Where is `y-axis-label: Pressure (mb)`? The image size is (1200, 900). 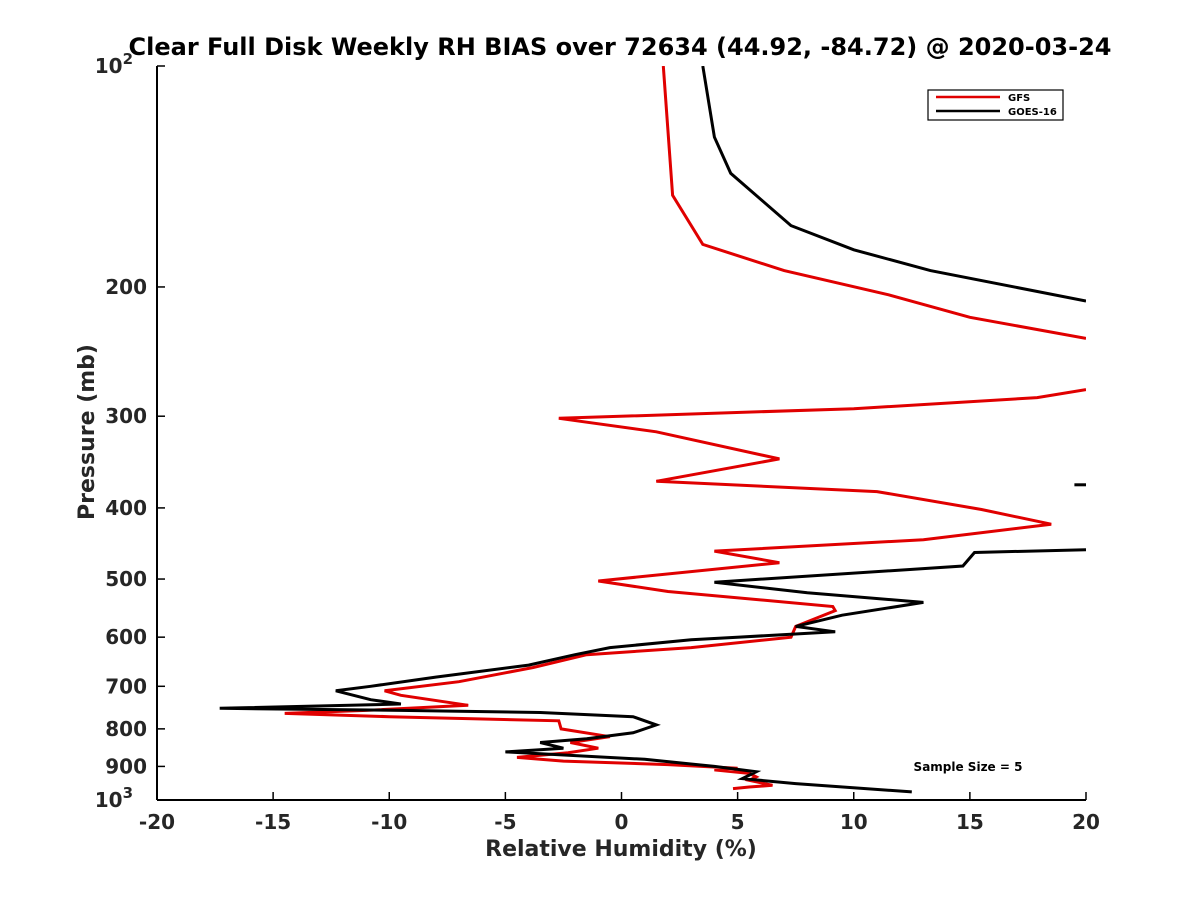
y-axis-label: Pressure (mb) is located at coordinates (87, 432).